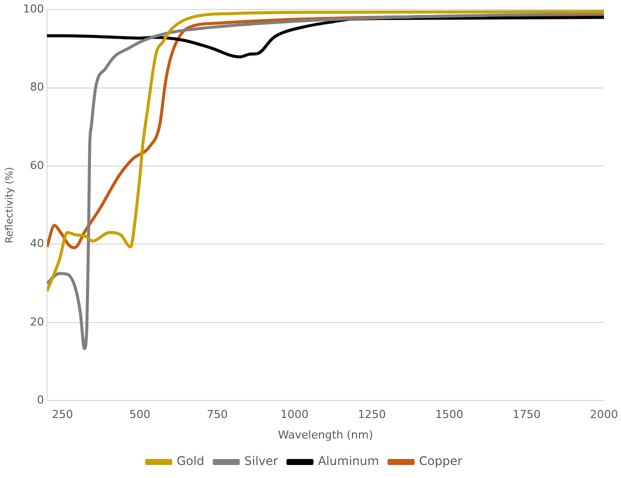 This screenshot has height=478, width=621. Describe the element at coordinates (449, 415) in the screenshot. I see `x-tick-label: 1500` at that location.